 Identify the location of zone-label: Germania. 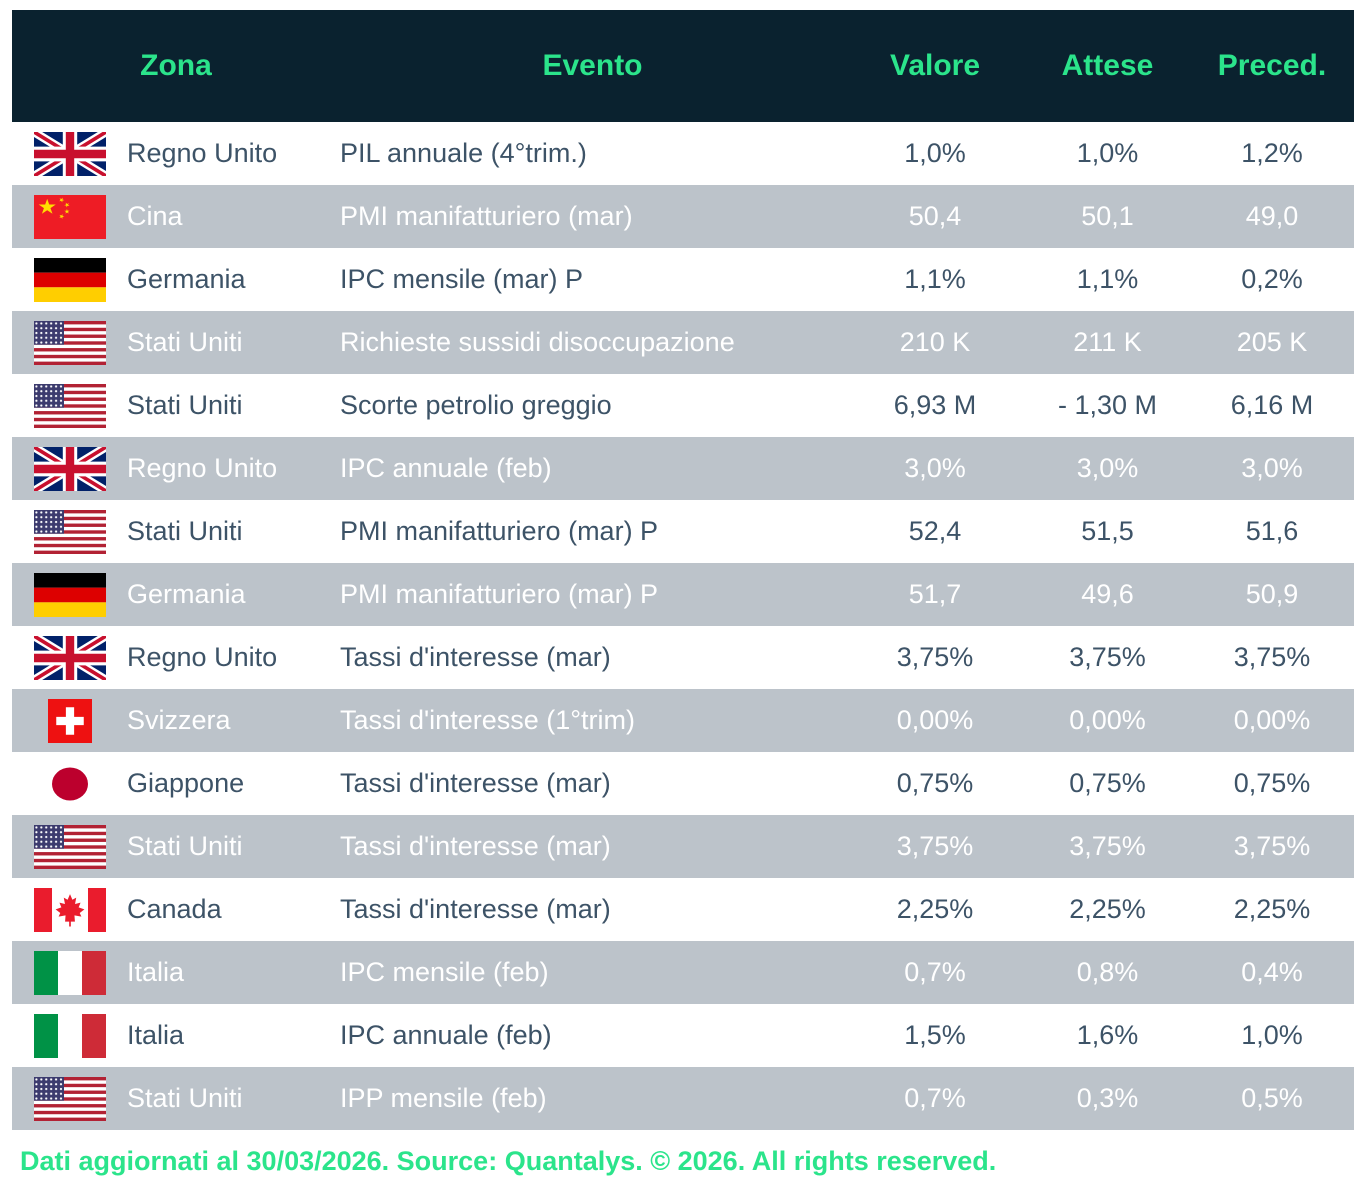
(186, 279).